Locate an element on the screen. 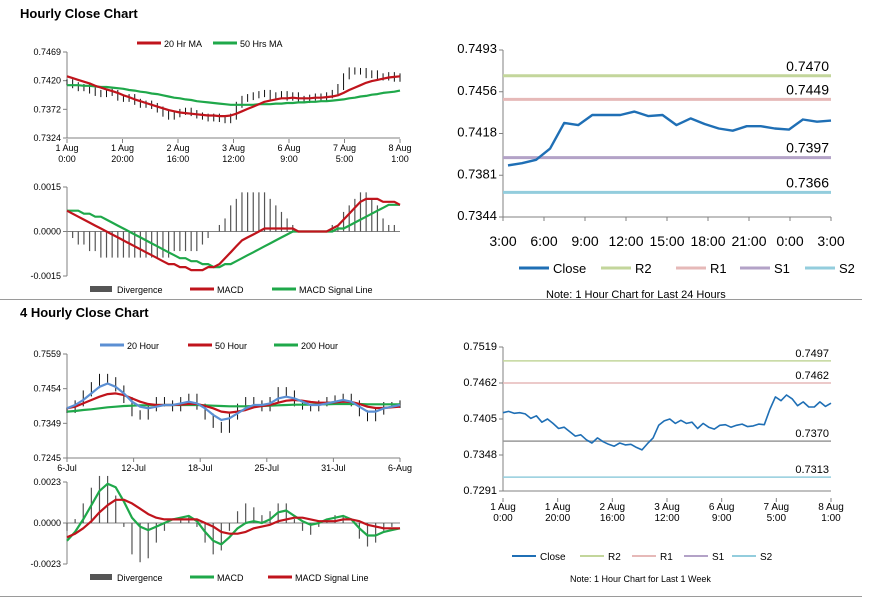 The width and height of the screenshot is (873, 601). fourhourly-price-x-tick-label: 12-Jul is located at coordinates (133, 468).